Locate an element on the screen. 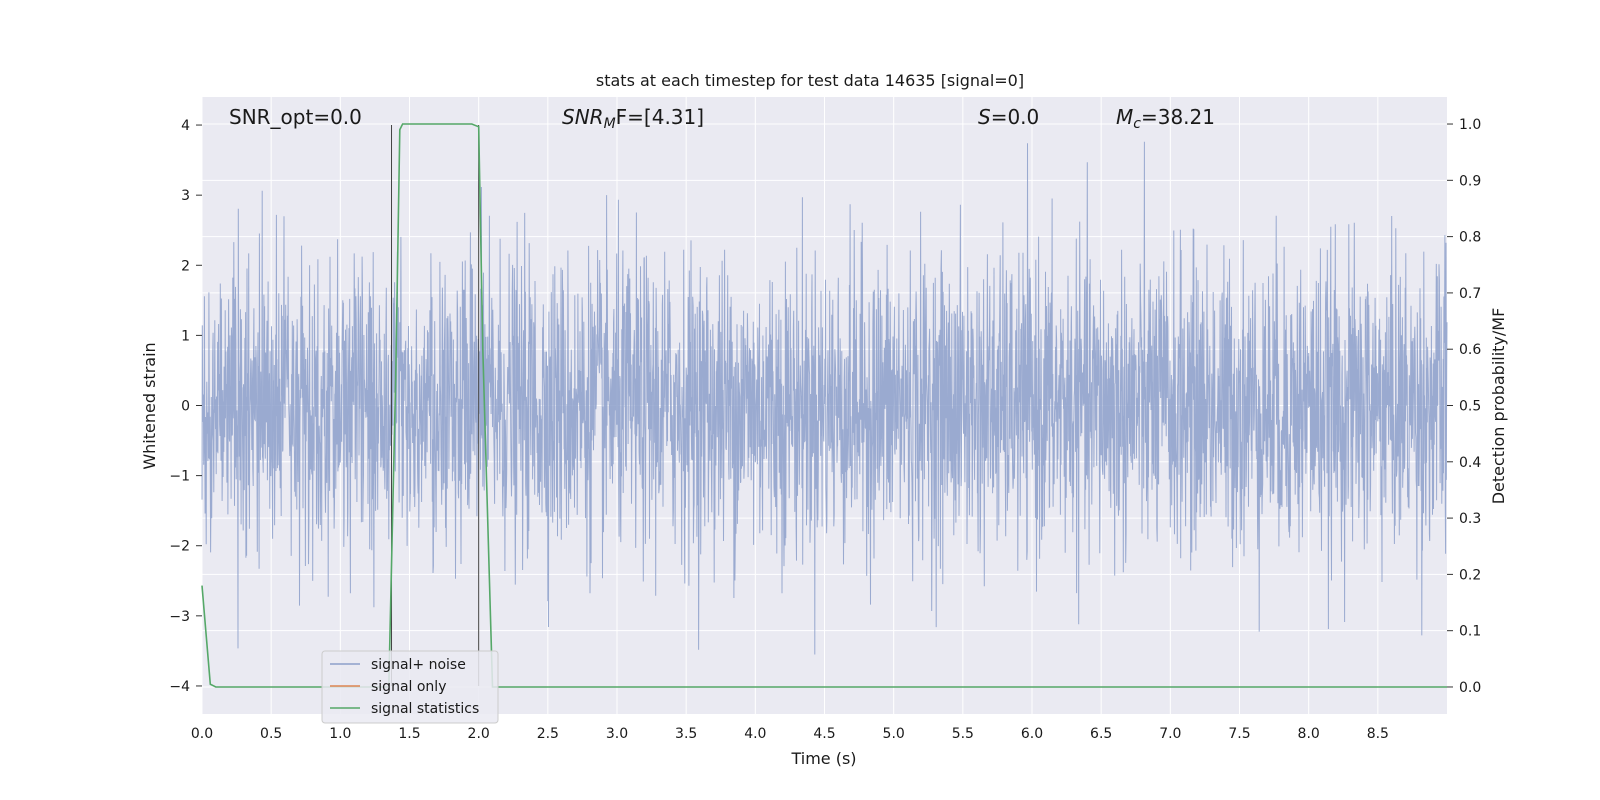  x-tick-label: 3.0 is located at coordinates (617, 734).